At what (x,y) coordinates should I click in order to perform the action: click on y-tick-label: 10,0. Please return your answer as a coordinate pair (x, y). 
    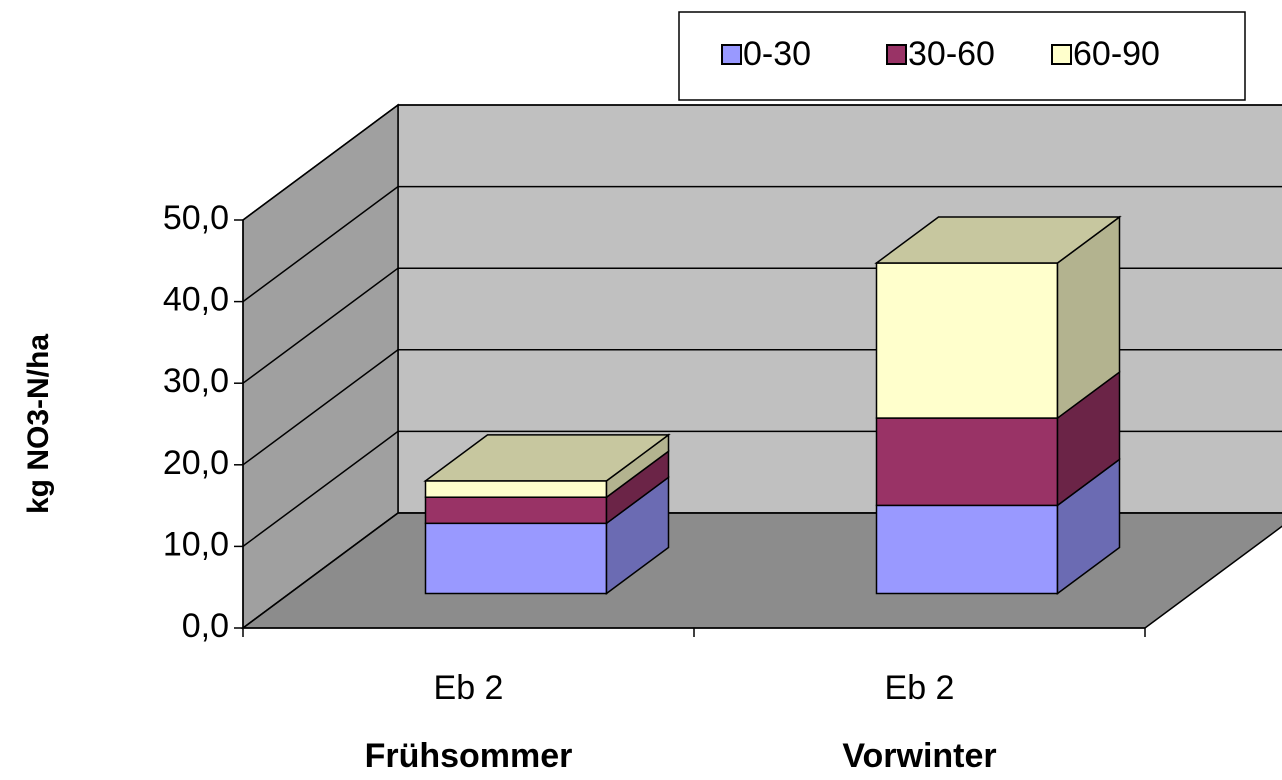
    Looking at the image, I should click on (196, 544).